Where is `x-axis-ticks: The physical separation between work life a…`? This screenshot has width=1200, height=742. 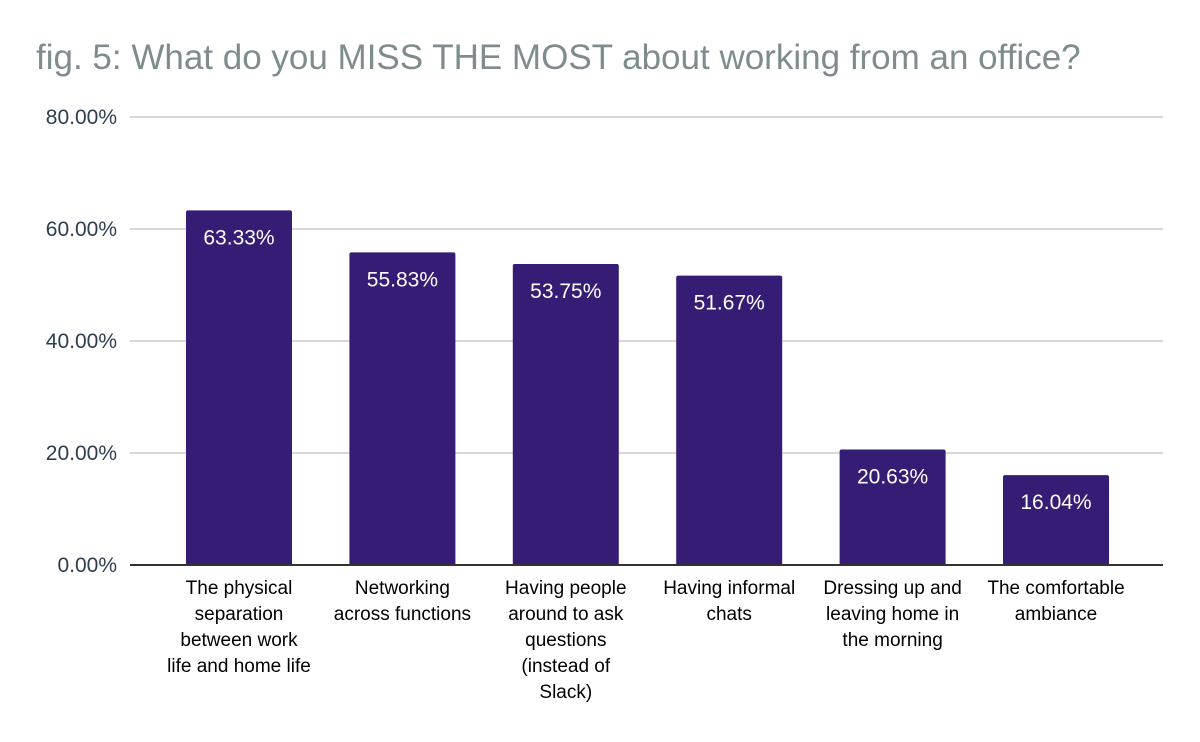 x-axis-ticks: The physical separation between work life a… is located at coordinates (645, 640).